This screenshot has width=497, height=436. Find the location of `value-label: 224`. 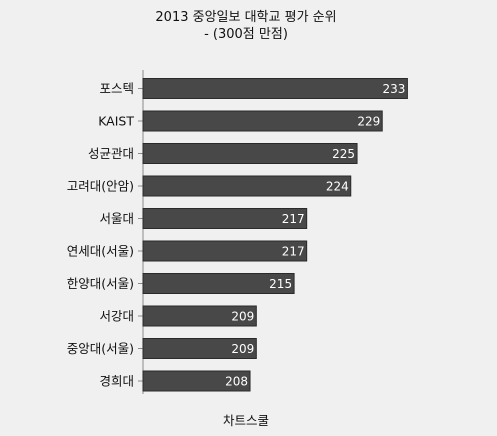

value-label: 224 is located at coordinates (337, 187).